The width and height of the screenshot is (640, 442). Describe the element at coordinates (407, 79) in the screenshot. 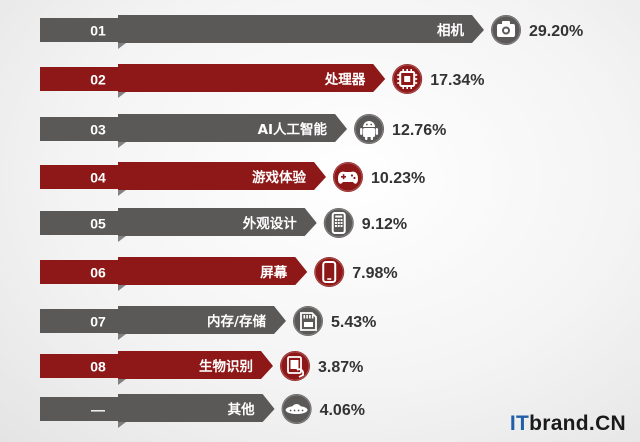

I see `processor-chip-icon` at that location.